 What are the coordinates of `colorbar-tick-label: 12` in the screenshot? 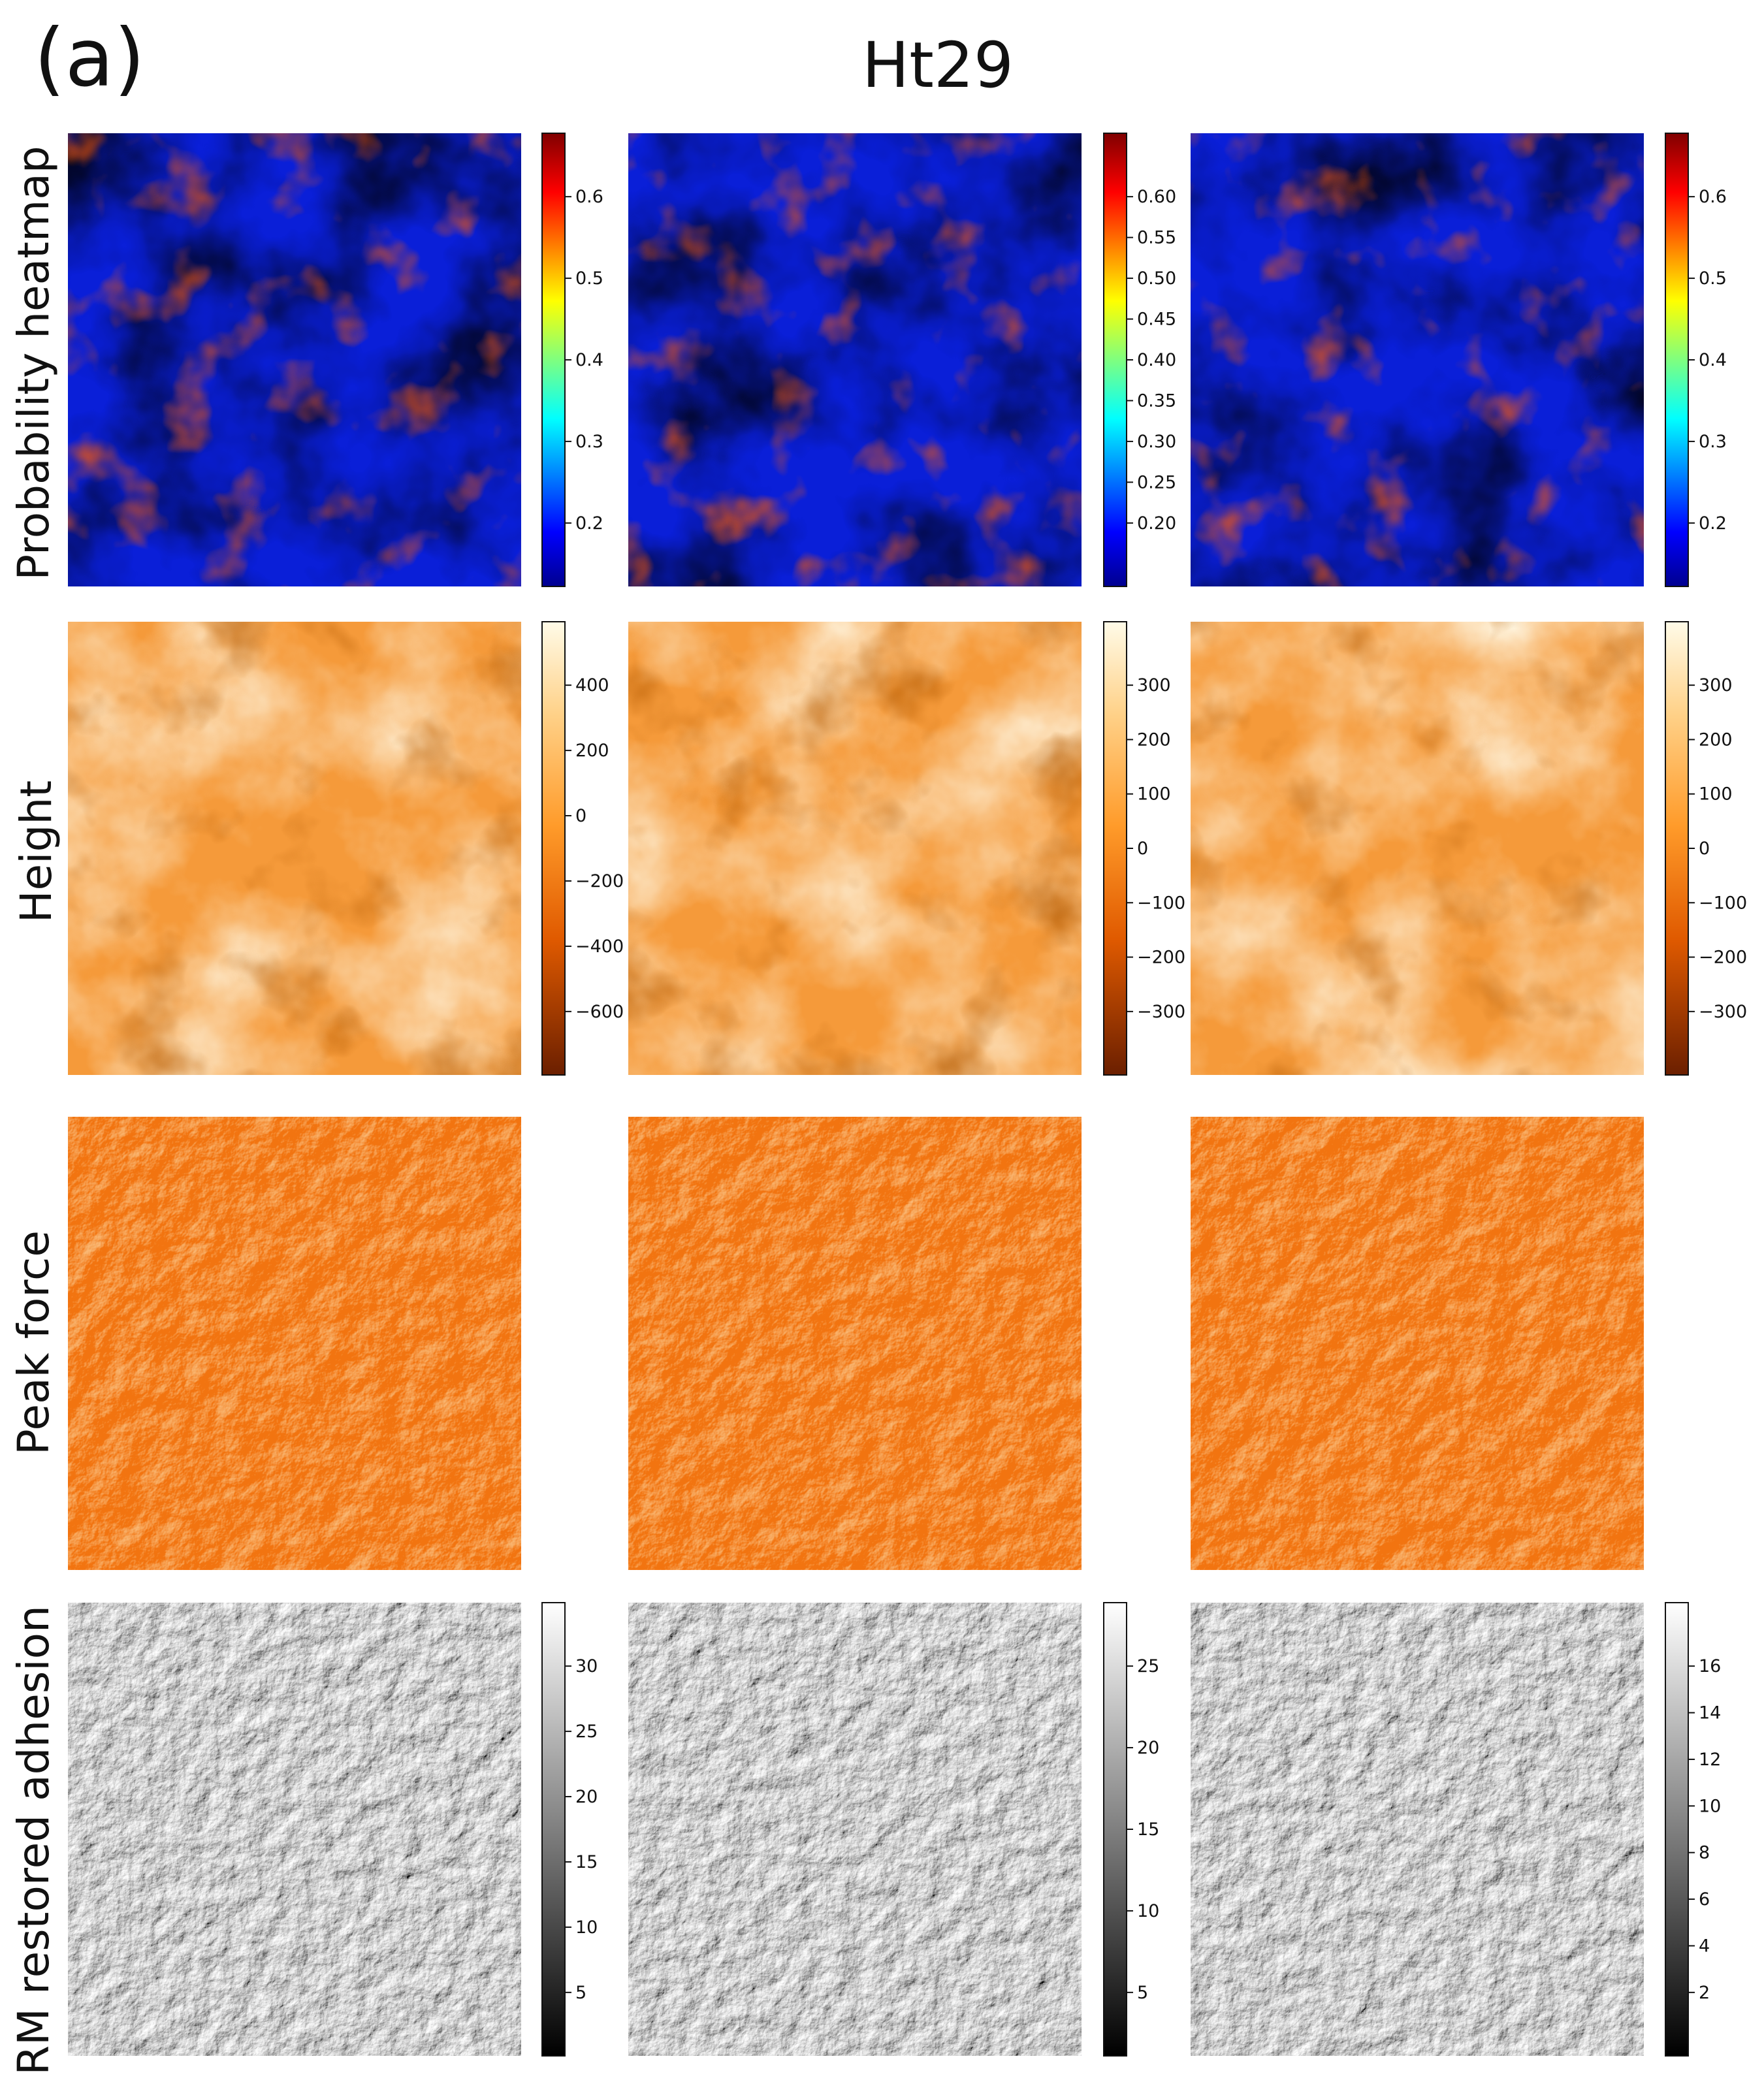 It's located at (1710, 1760).